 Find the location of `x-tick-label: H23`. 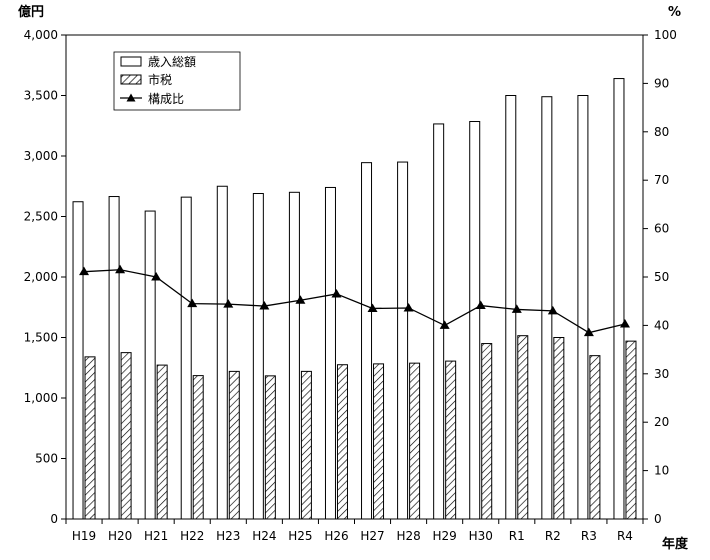

x-tick-label: H23 is located at coordinates (228, 536).